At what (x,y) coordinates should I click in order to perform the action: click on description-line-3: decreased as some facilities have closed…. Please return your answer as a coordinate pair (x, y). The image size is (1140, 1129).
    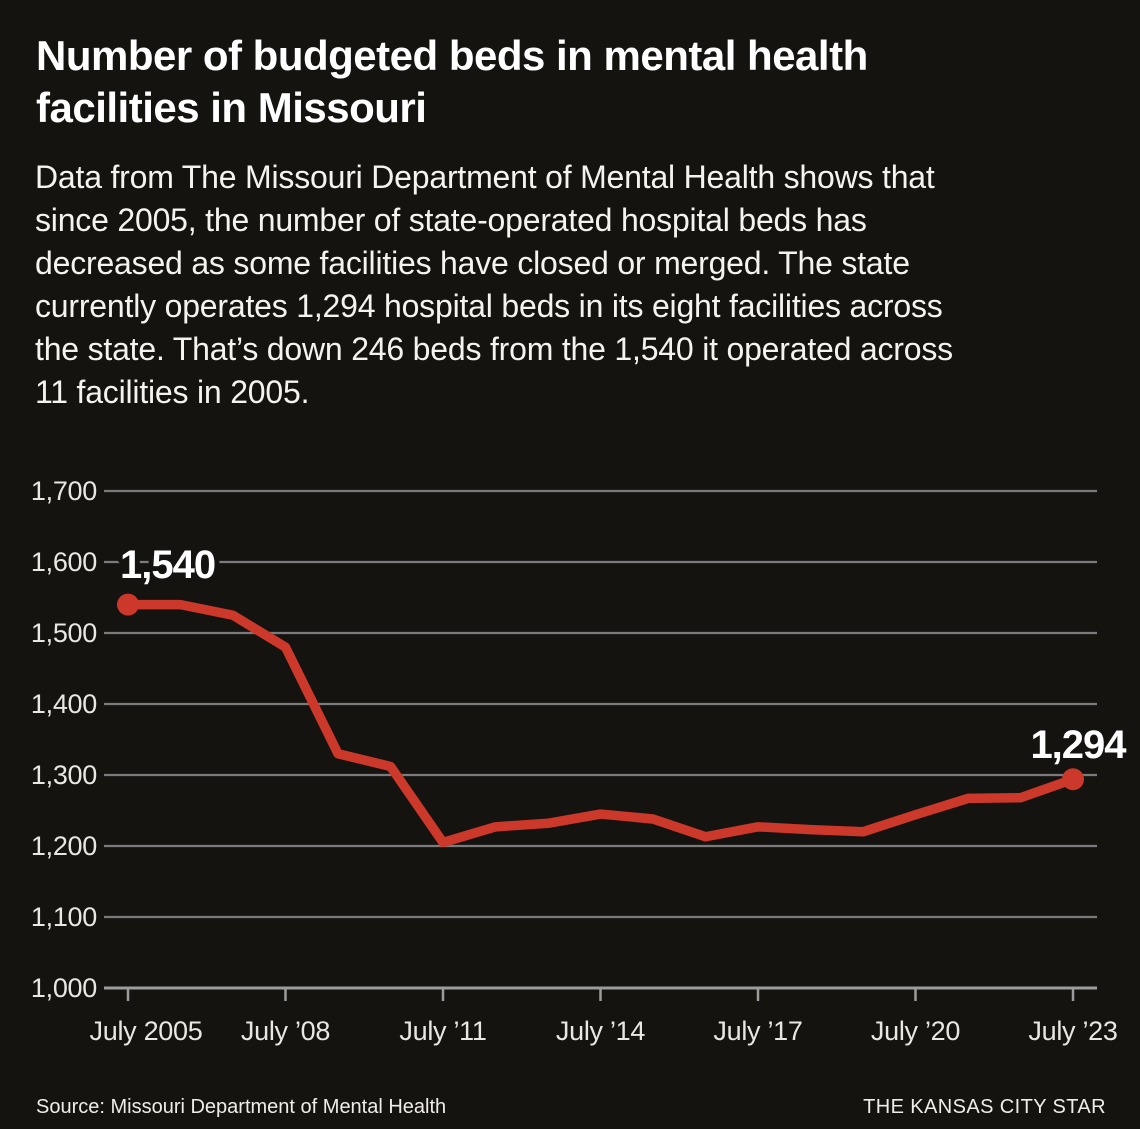
    Looking at the image, I should click on (472, 263).